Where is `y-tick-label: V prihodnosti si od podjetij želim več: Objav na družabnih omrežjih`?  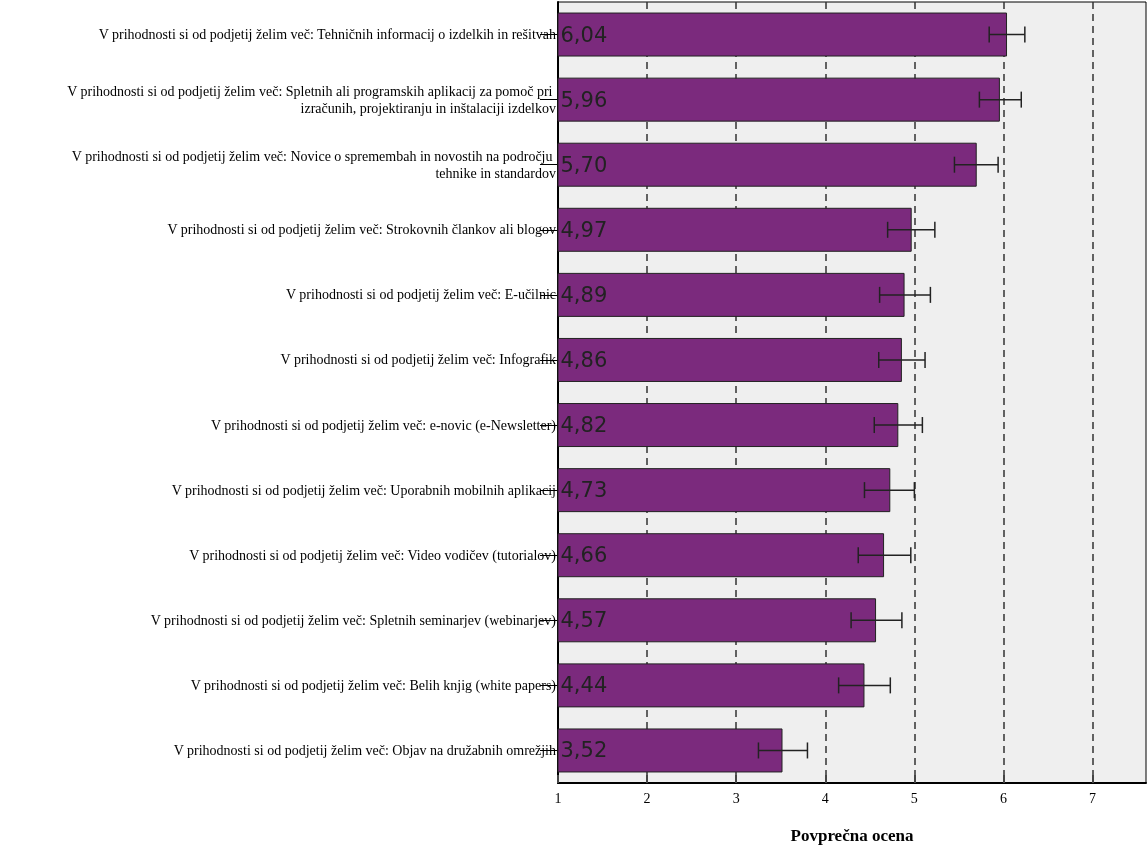 y-tick-label: V prihodnosti si od podjetij želim več: Objav na družabnih omrežjih is located at coordinates (364, 750).